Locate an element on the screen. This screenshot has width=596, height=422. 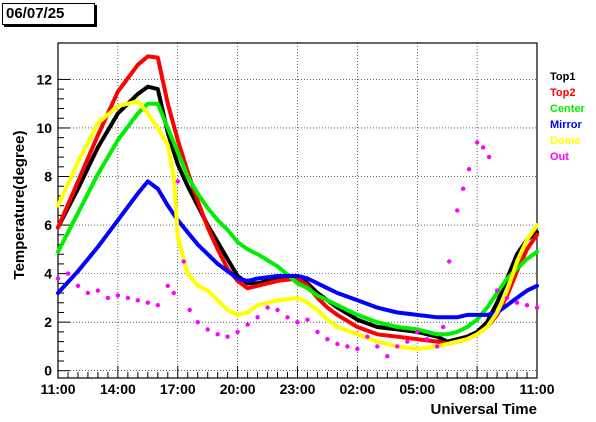
x-tick-label: 05:00 is located at coordinates (417, 389).